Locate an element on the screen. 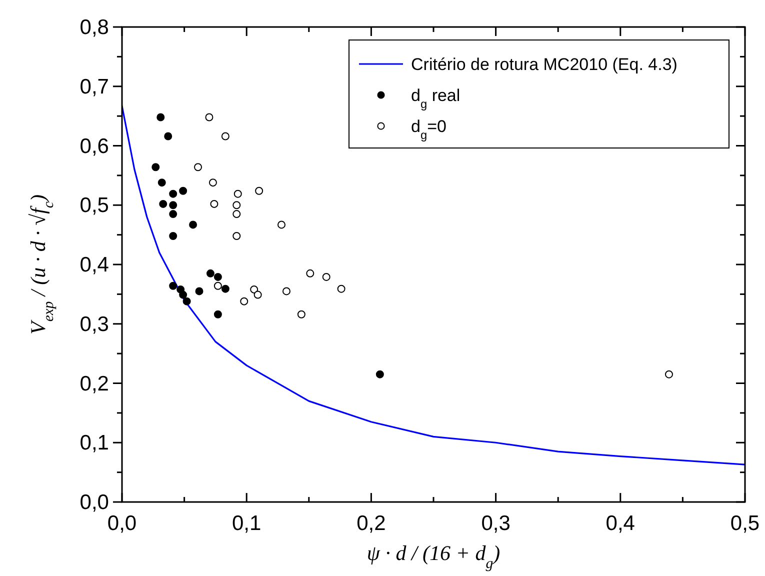  y-tick-label: 0,5 is located at coordinates (94, 206).